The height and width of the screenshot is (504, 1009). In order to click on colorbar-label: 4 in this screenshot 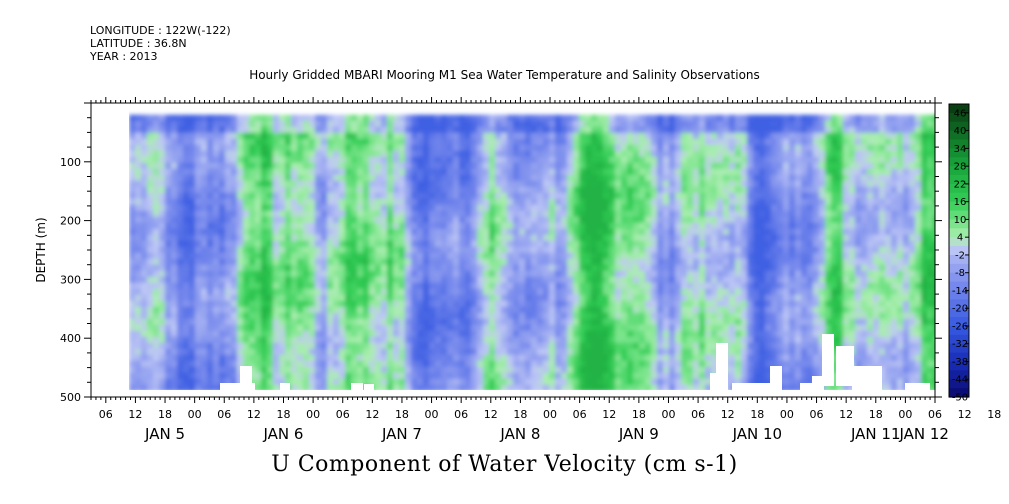, I will do `click(960, 238)`.